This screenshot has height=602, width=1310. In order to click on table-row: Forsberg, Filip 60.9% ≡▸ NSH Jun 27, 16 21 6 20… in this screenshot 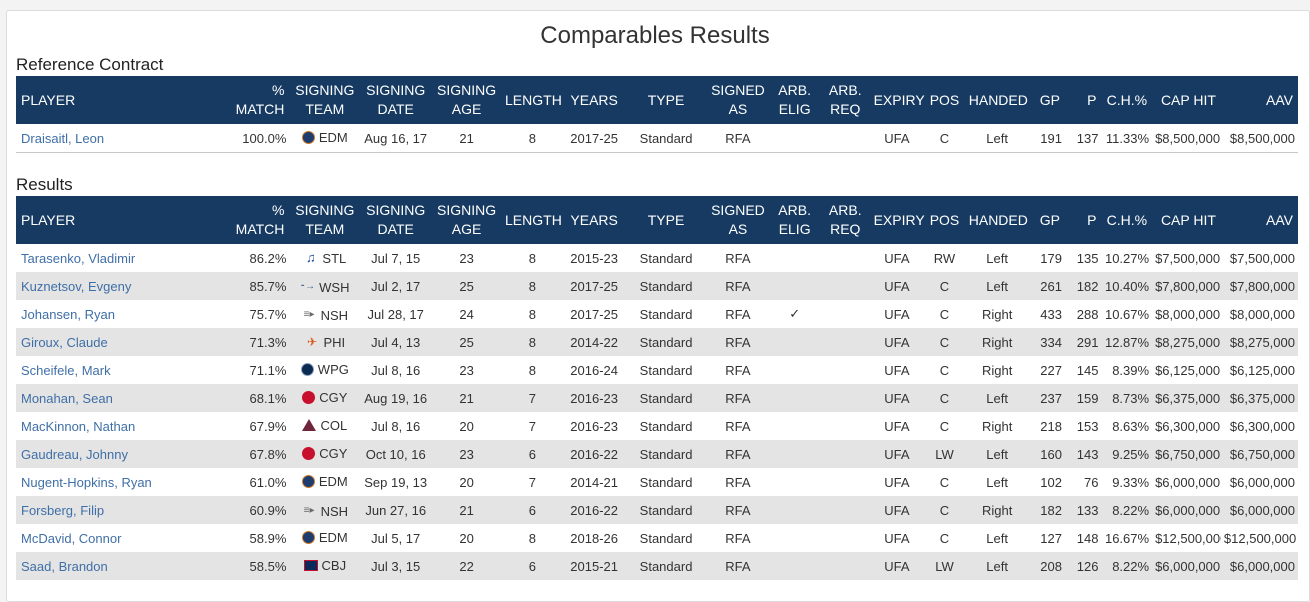, I will do `click(657, 510)`.